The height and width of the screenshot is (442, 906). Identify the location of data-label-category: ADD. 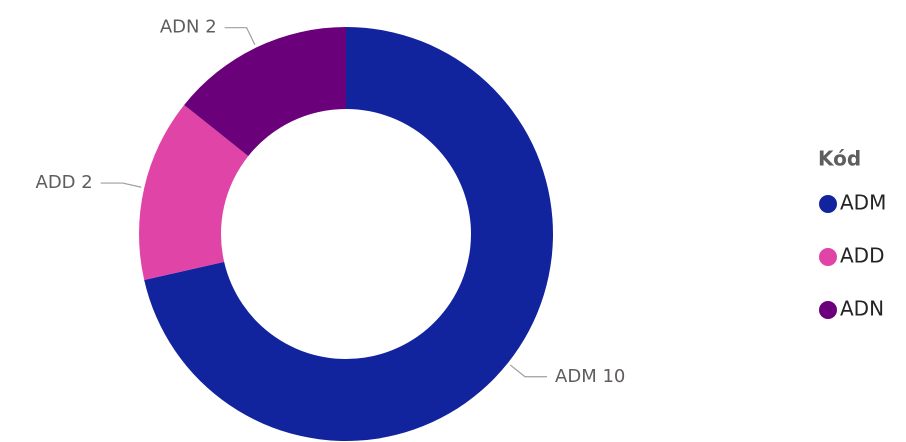
(56, 182).